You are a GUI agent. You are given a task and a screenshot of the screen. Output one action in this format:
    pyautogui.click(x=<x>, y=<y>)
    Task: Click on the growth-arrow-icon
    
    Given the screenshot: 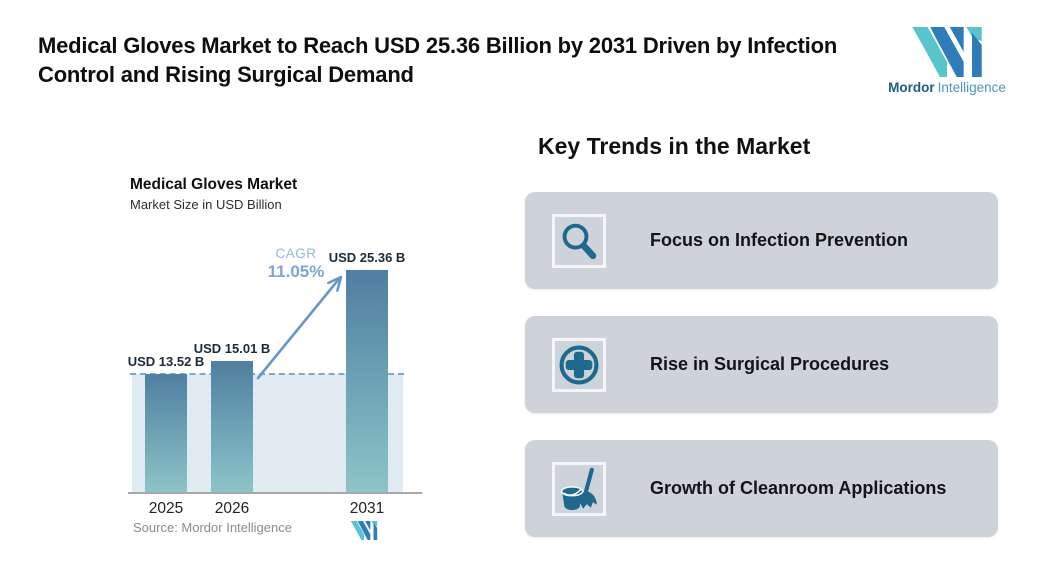 What is the action you would take?
    pyautogui.click(x=299, y=327)
    